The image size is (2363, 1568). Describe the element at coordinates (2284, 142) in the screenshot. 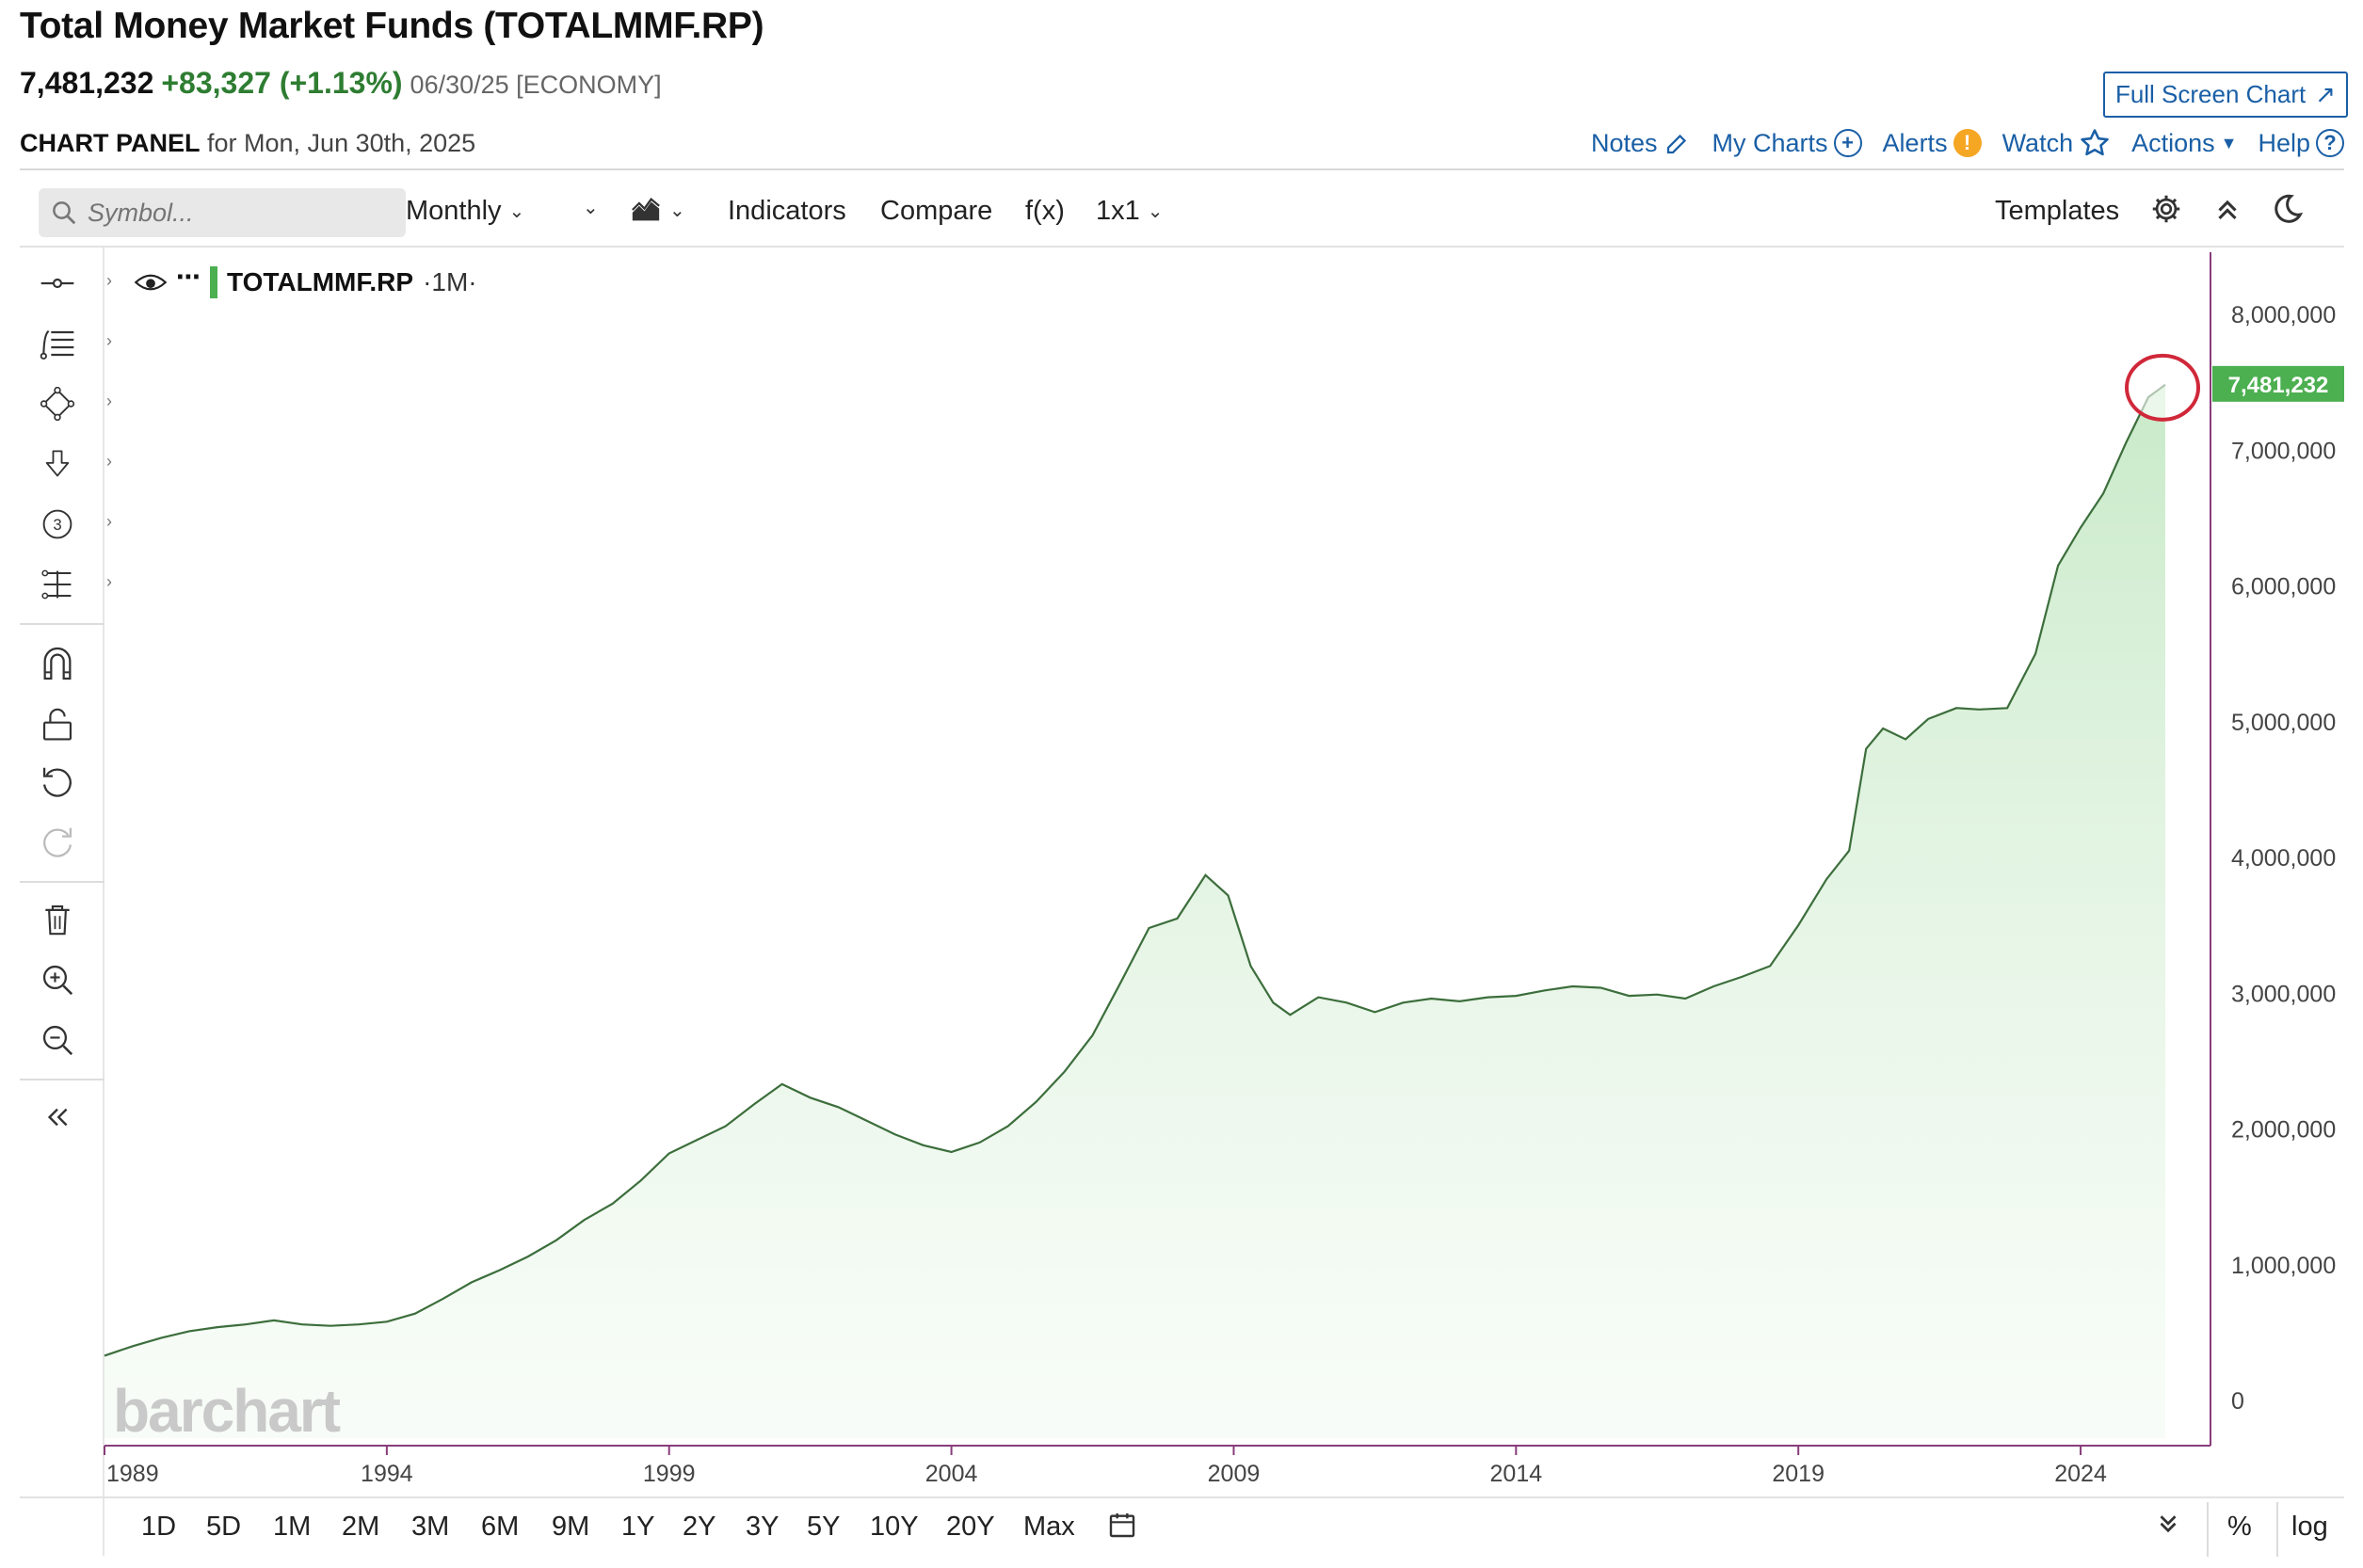

I see `help-label: Help` at that location.